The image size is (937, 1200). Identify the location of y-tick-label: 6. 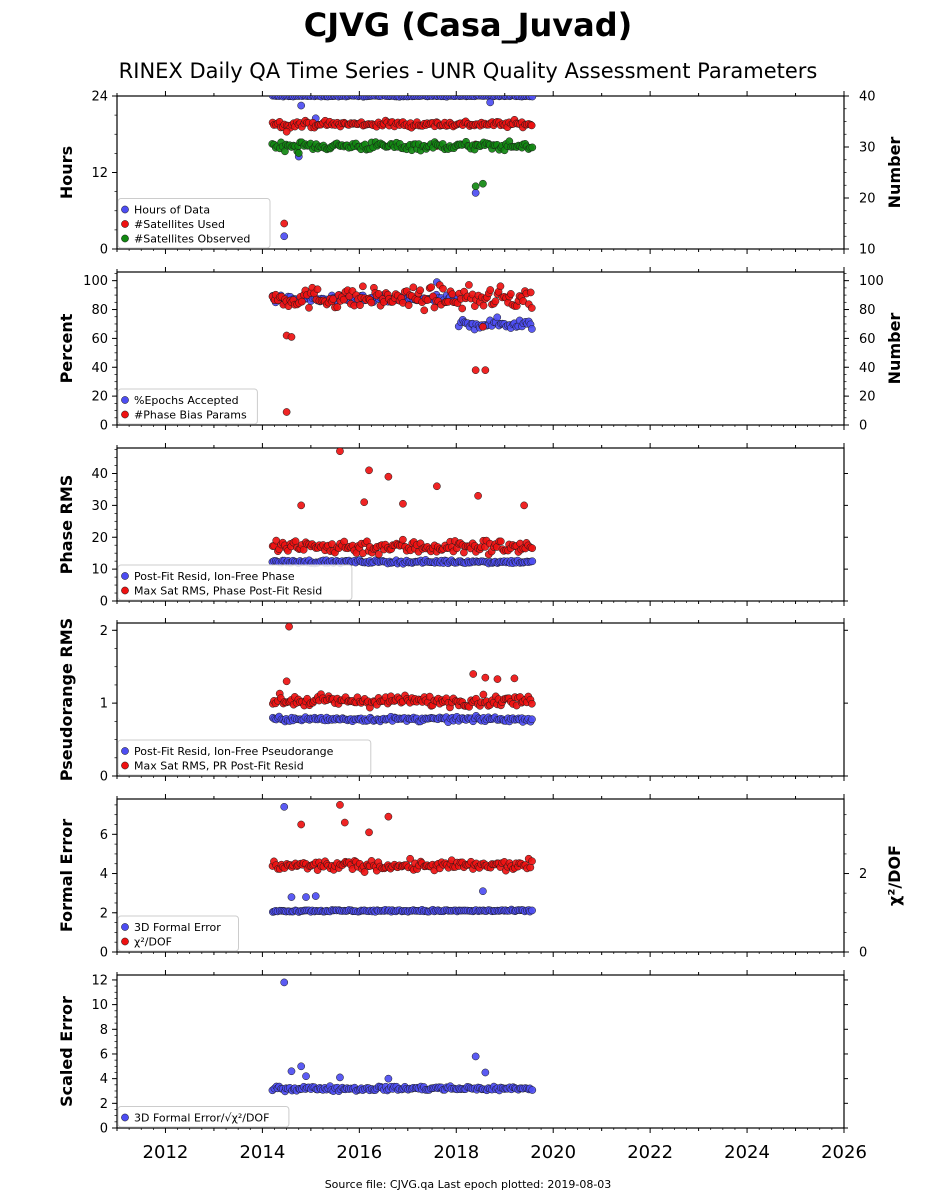
(104, 835).